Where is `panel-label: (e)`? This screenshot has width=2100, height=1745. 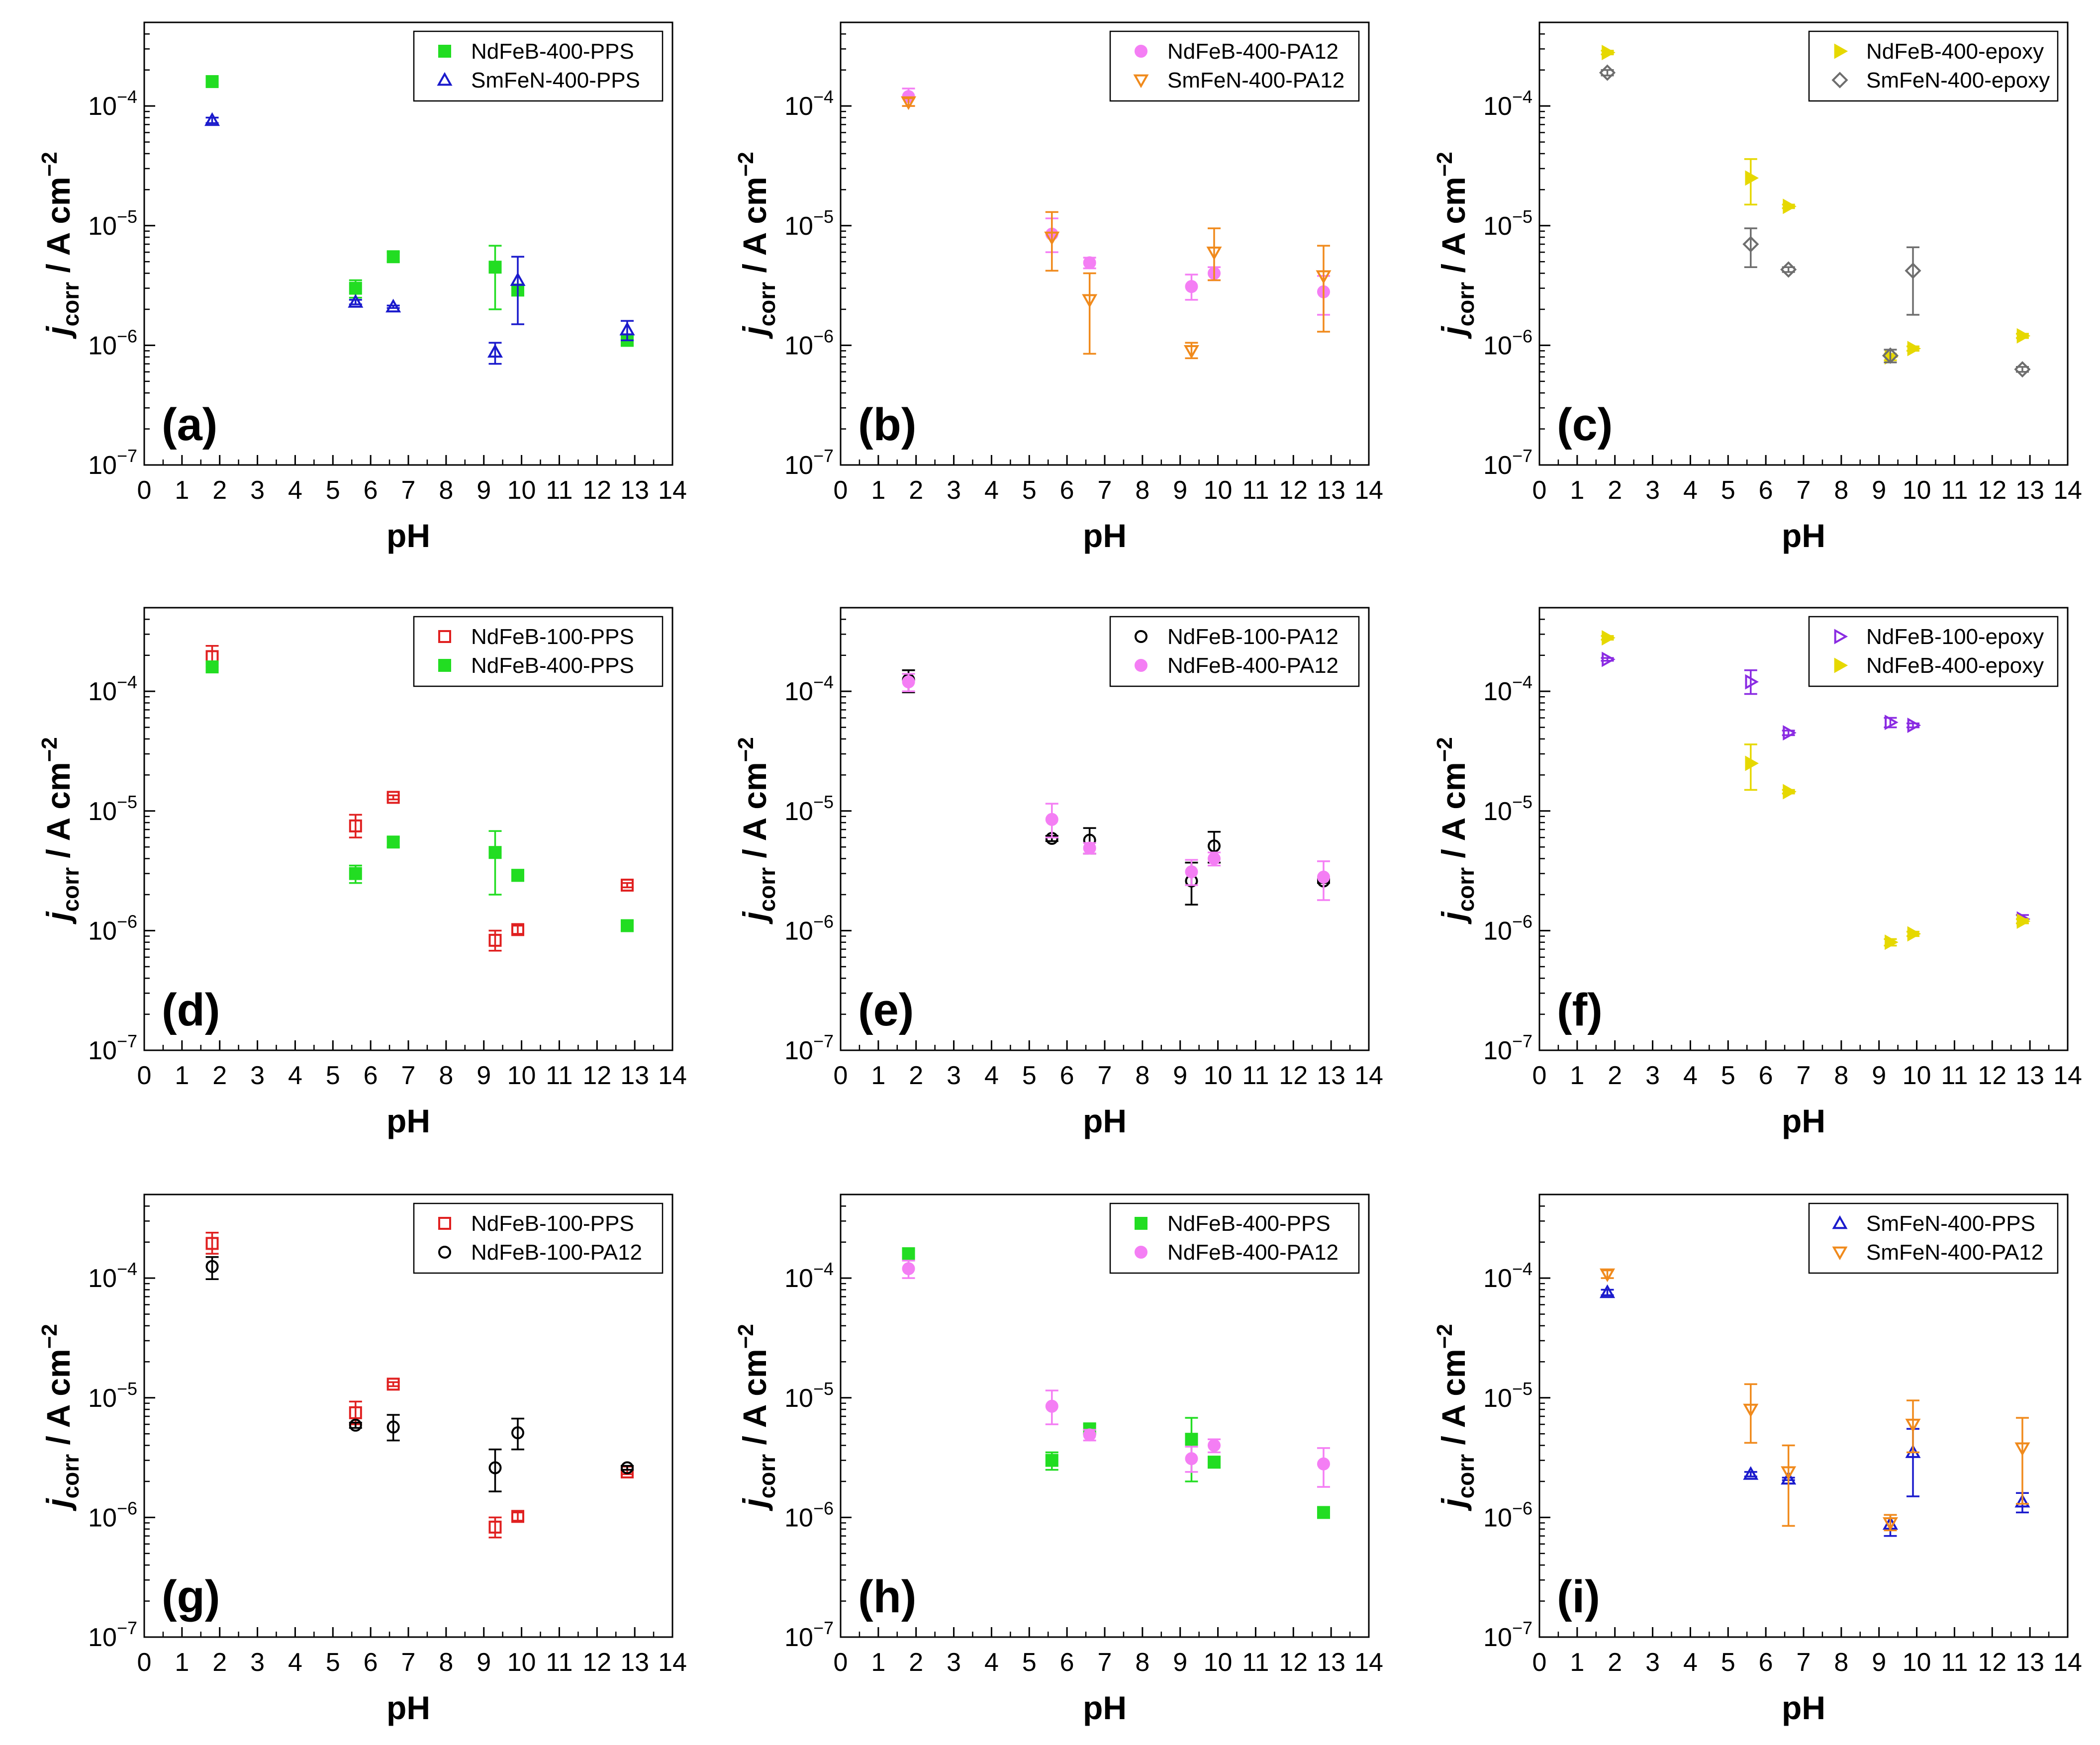 panel-label: (e) is located at coordinates (886, 1010).